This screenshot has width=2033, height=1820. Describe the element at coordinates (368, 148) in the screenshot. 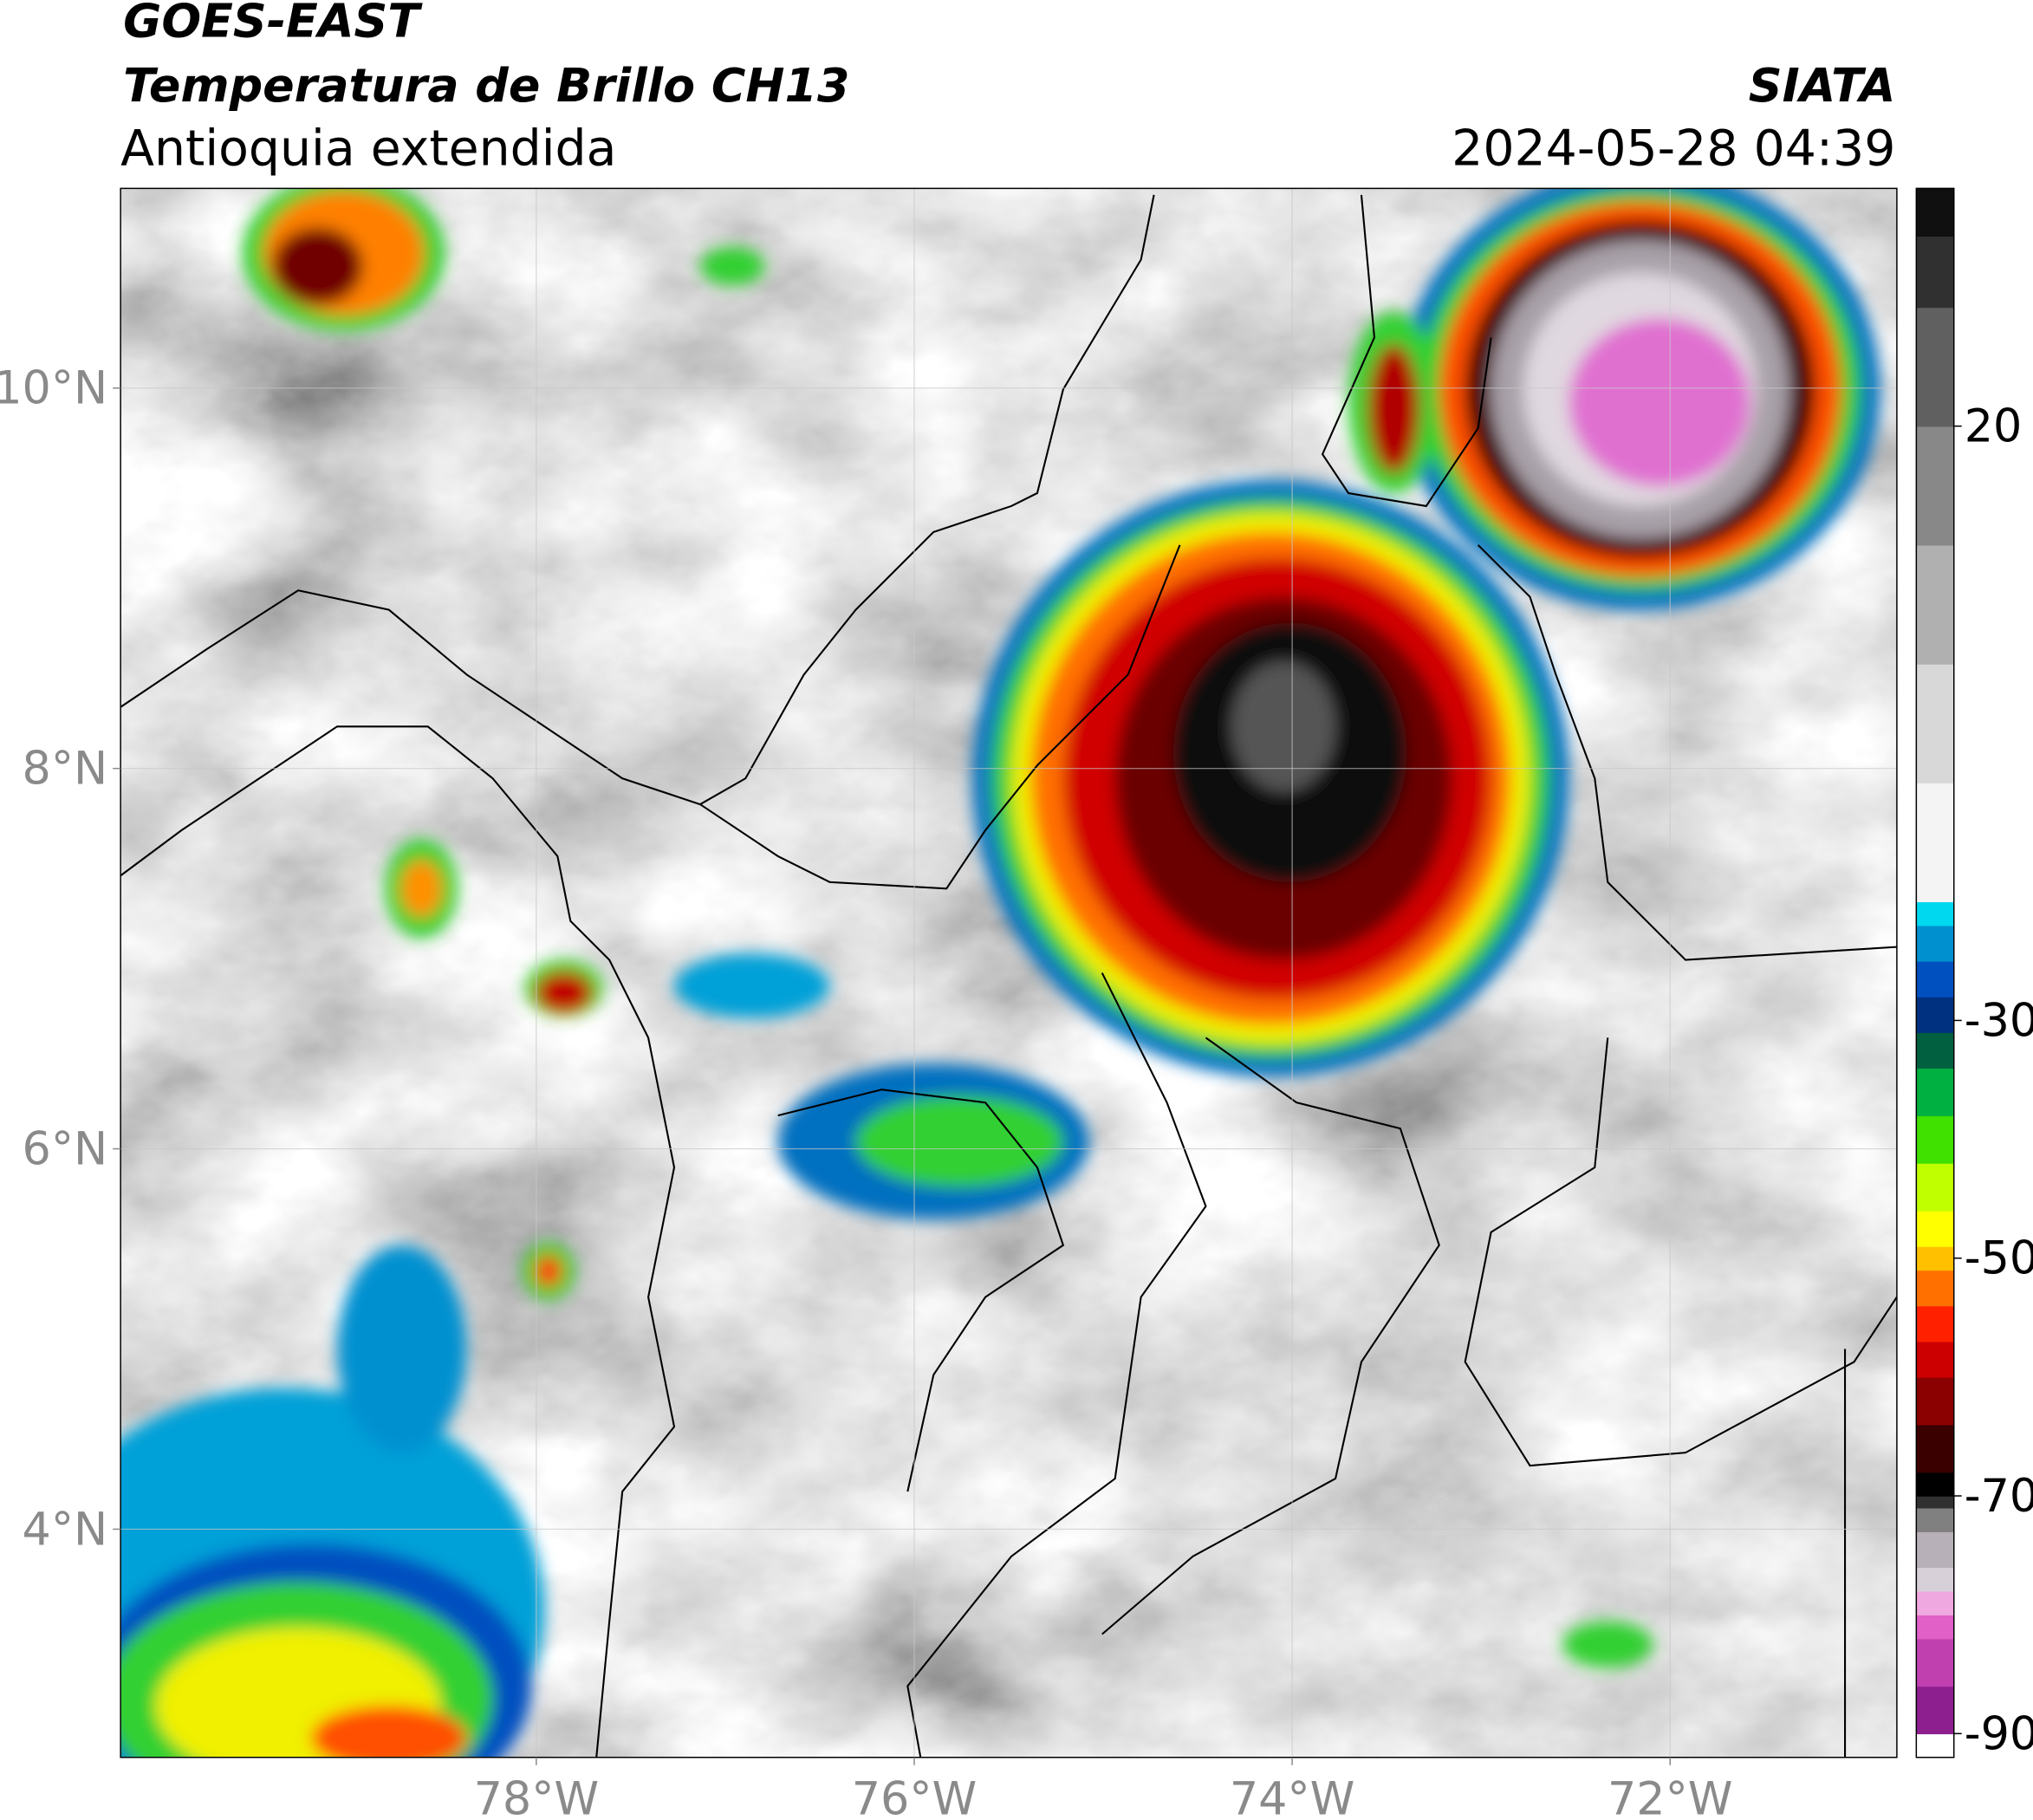

I see `region: Antioquia extendida` at that location.